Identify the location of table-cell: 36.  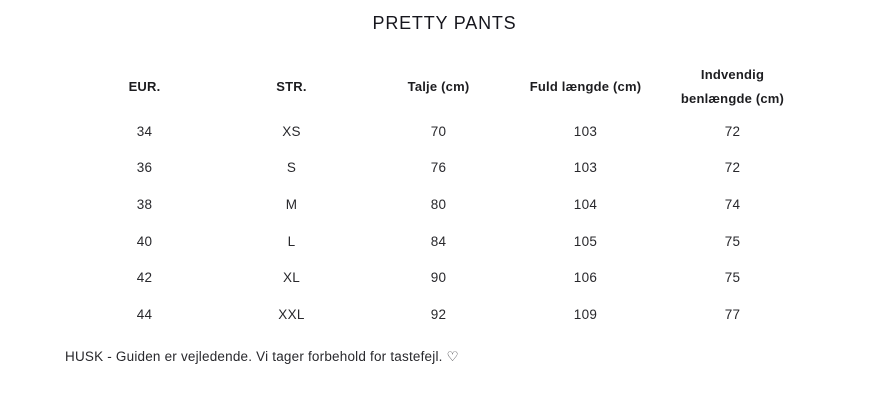
(144, 168).